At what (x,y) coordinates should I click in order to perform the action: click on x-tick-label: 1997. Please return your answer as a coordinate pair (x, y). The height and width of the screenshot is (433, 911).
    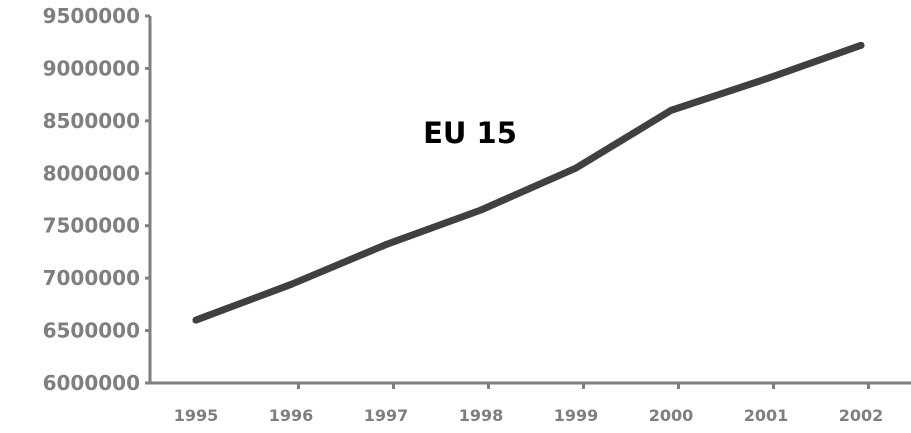
    Looking at the image, I should click on (386, 415).